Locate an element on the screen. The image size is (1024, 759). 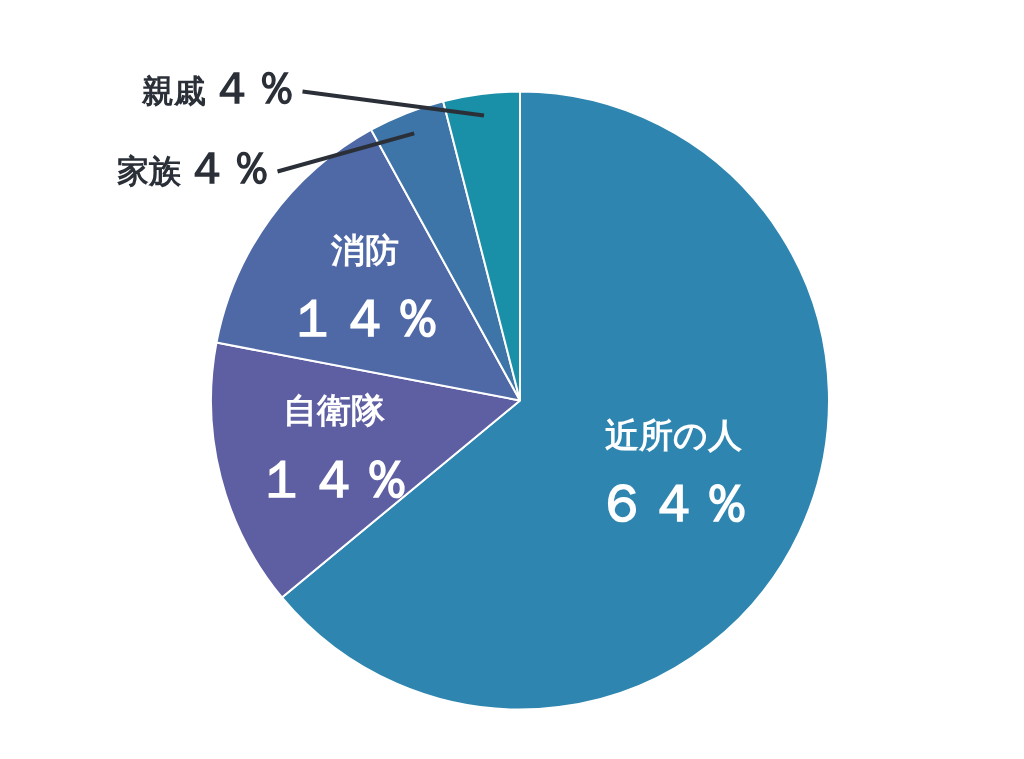
slice-label: 近所の人 is located at coordinates (674, 434).